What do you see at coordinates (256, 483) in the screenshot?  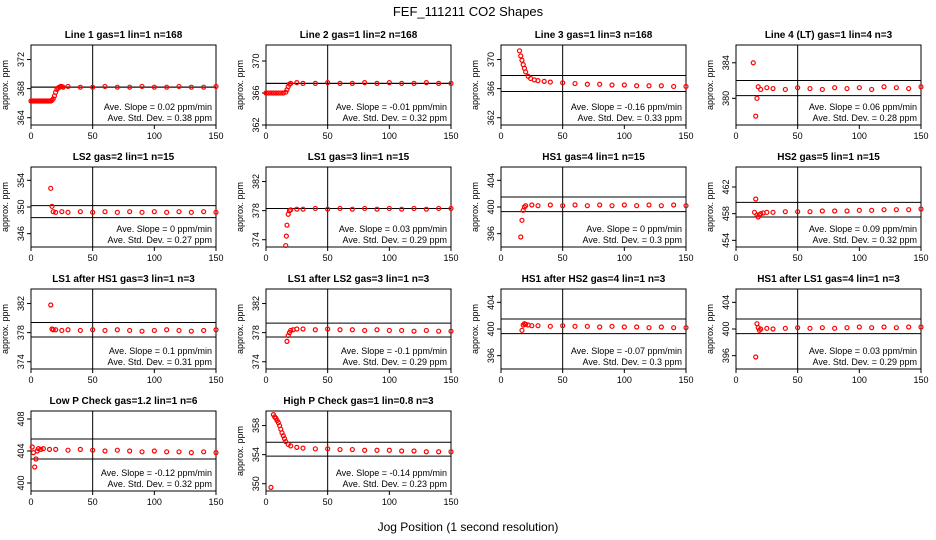 I see `y-tick-label: 350` at bounding box center [256, 483].